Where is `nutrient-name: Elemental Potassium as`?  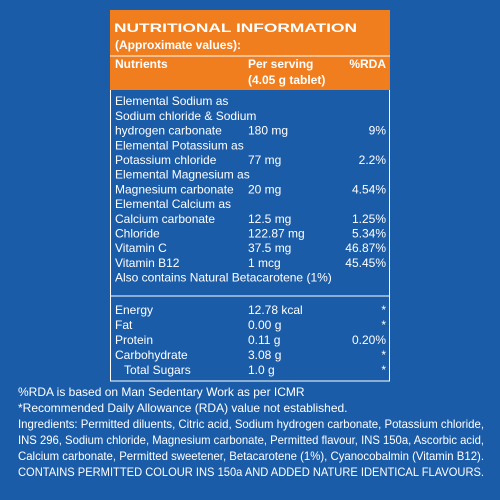
nutrient-name: Elemental Potassium as is located at coordinates (179, 145).